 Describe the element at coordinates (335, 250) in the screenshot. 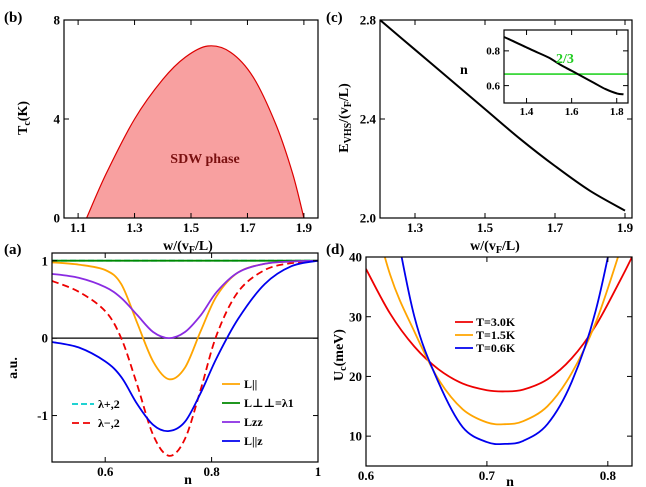

I see `panel-label-d: (d)` at that location.